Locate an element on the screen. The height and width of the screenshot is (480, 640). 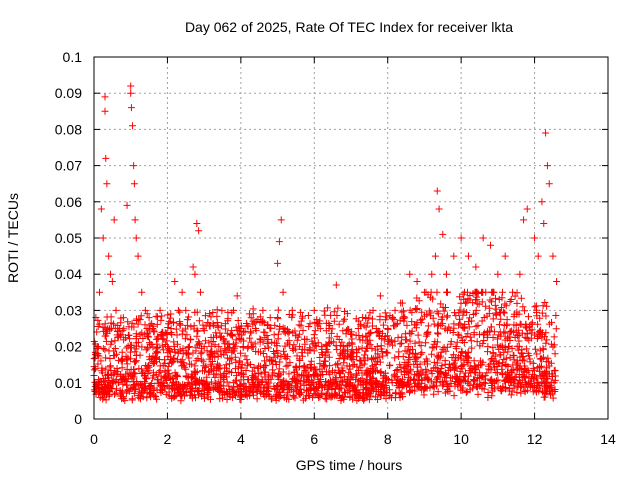
y-tick-label: 0.05 is located at coordinates (68, 238).